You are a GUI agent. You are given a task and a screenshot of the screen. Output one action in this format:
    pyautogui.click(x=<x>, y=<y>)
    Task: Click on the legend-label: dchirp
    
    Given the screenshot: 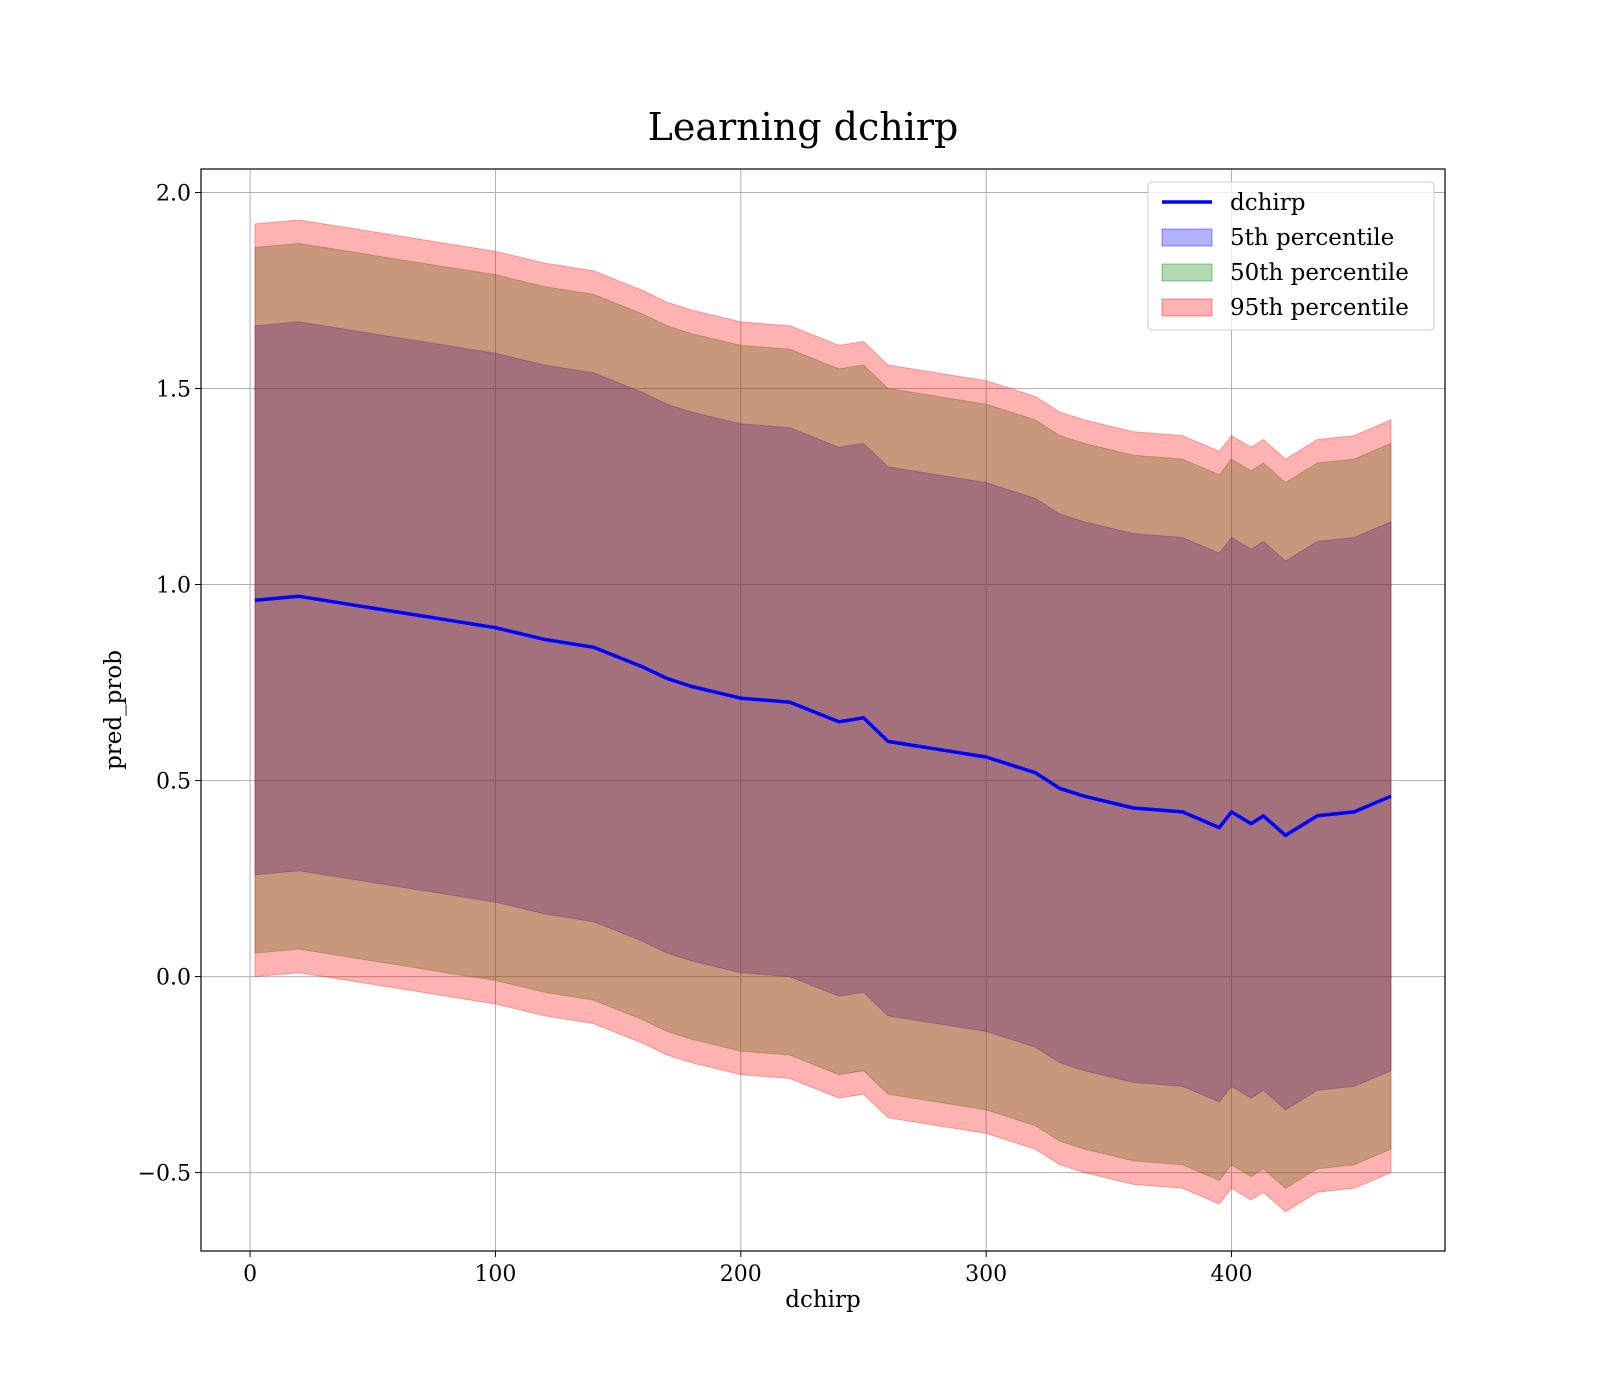 What is the action you would take?
    pyautogui.click(x=1268, y=203)
    